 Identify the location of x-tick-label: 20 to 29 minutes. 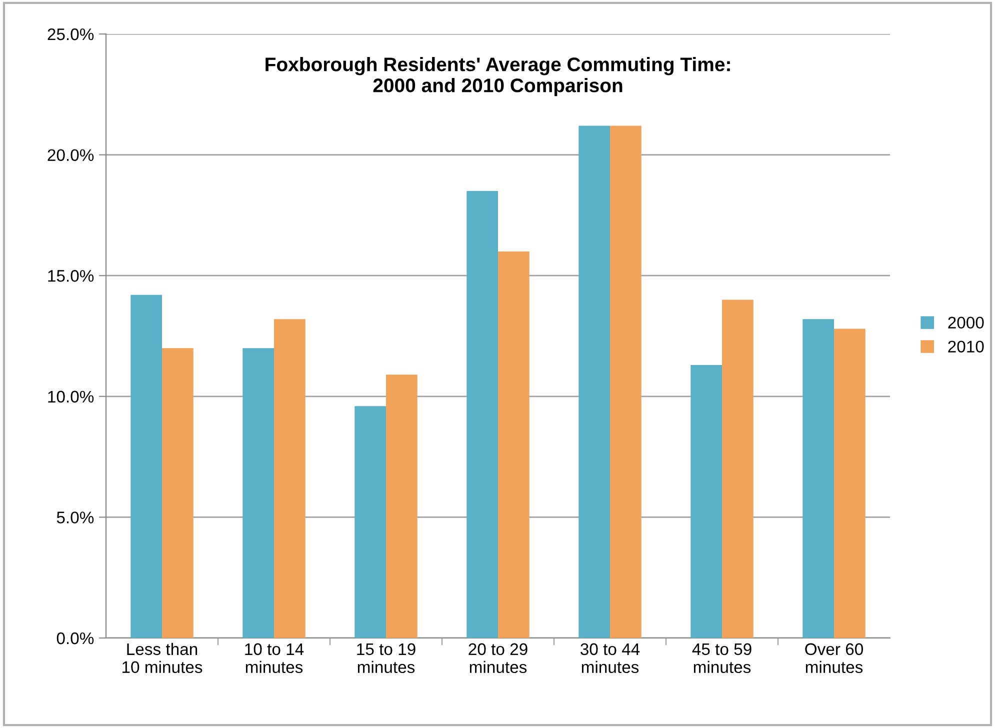
(498, 658).